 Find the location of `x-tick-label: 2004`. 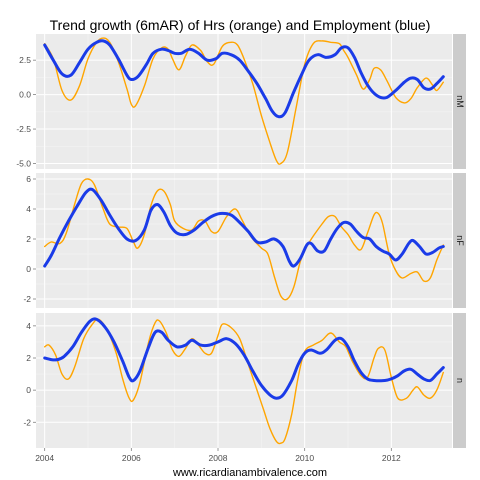

x-tick-label: 2004 is located at coordinates (44, 458).